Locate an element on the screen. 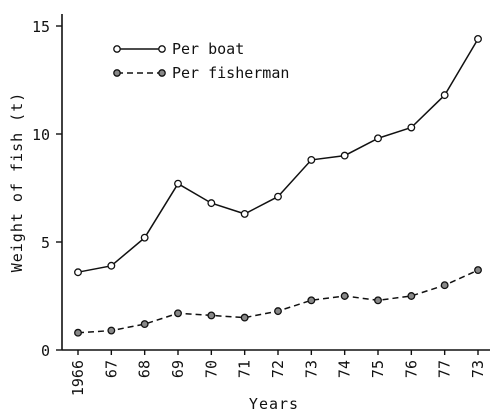 Image resolution: width=500 pixels, height=416 pixels. legend-label: Per fisherman is located at coordinates (230, 73).